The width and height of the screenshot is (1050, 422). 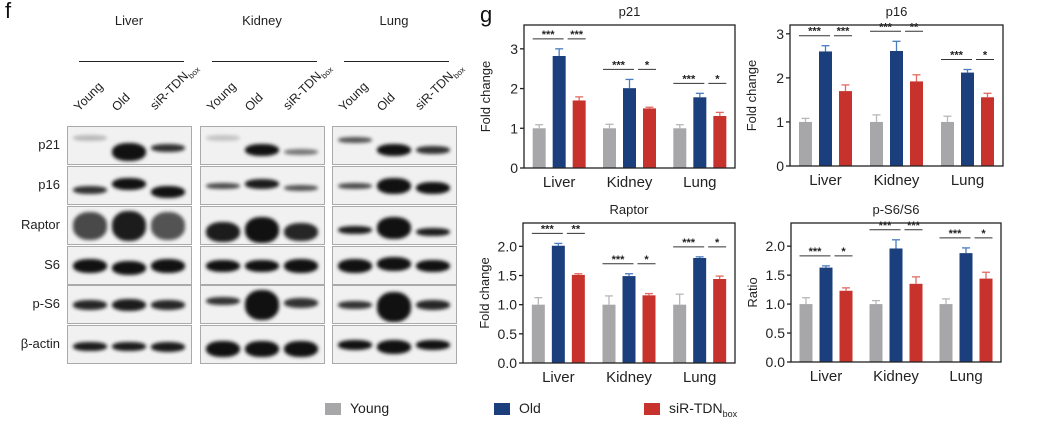 What do you see at coordinates (486, 14) in the screenshot?
I see `panel-g-label: g` at bounding box center [486, 14].